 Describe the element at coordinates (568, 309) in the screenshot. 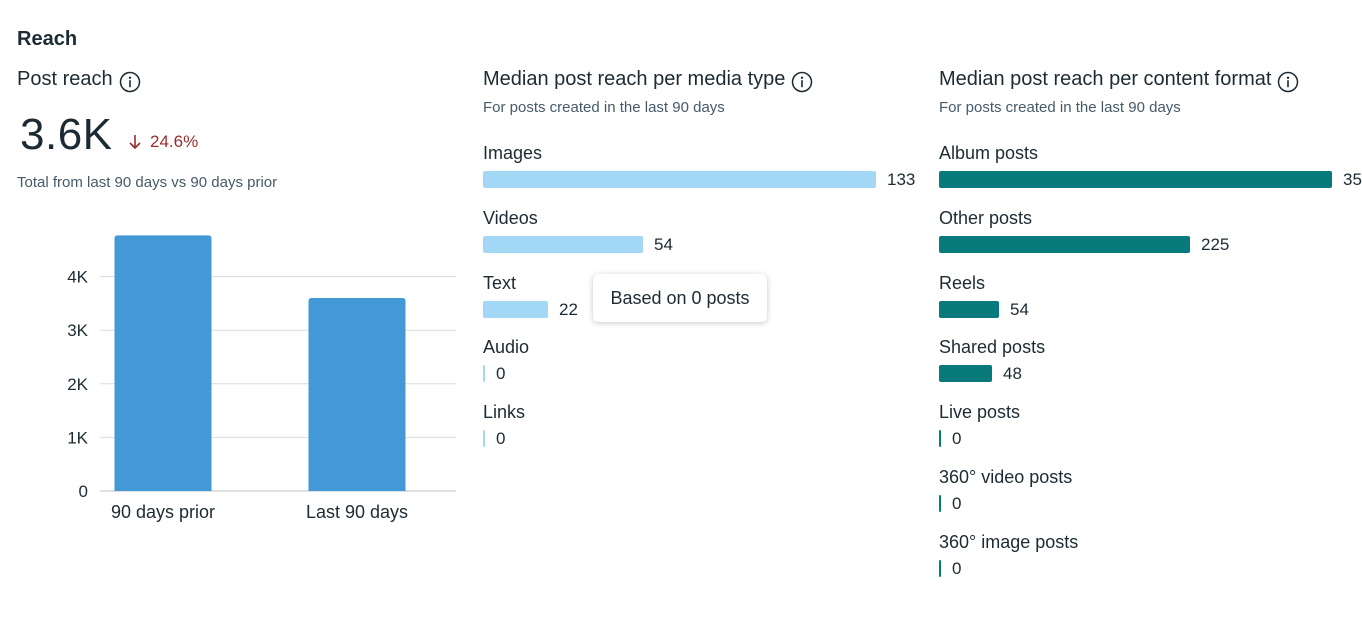

I see `bar-value: 22` at that location.